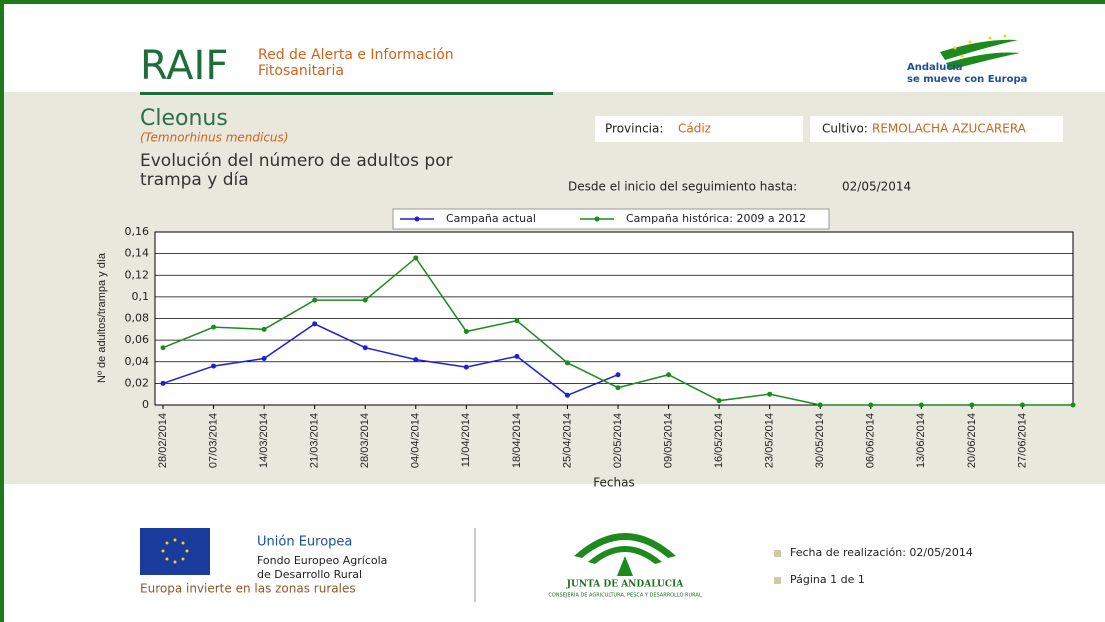 The image size is (1105, 622). Describe the element at coordinates (137, 274) in the screenshot. I see `y-tick-label: 0,12` at that location.